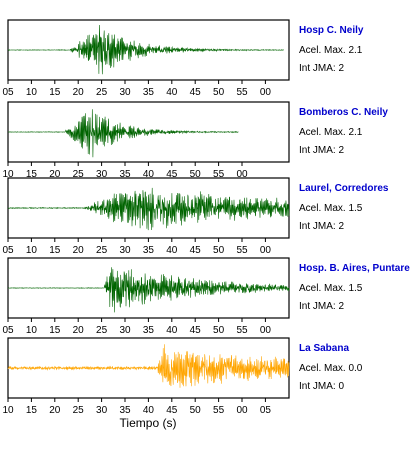 This screenshot has width=410, height=460. Describe the element at coordinates (354, 268) in the screenshot. I see `station-name: Hosp. B. Aires, Puntare` at that location.